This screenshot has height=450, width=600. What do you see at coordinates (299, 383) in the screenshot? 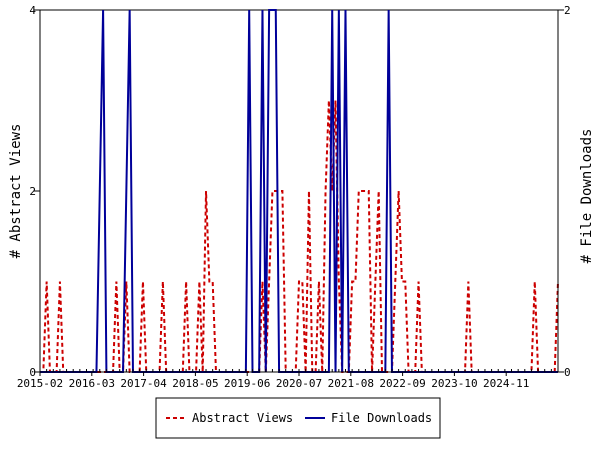
I see `x-tick-label: 2020-07` at bounding box center [299, 383].